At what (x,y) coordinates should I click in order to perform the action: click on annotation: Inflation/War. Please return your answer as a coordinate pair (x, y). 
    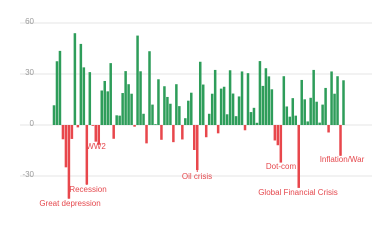
    Looking at the image, I should click on (342, 159).